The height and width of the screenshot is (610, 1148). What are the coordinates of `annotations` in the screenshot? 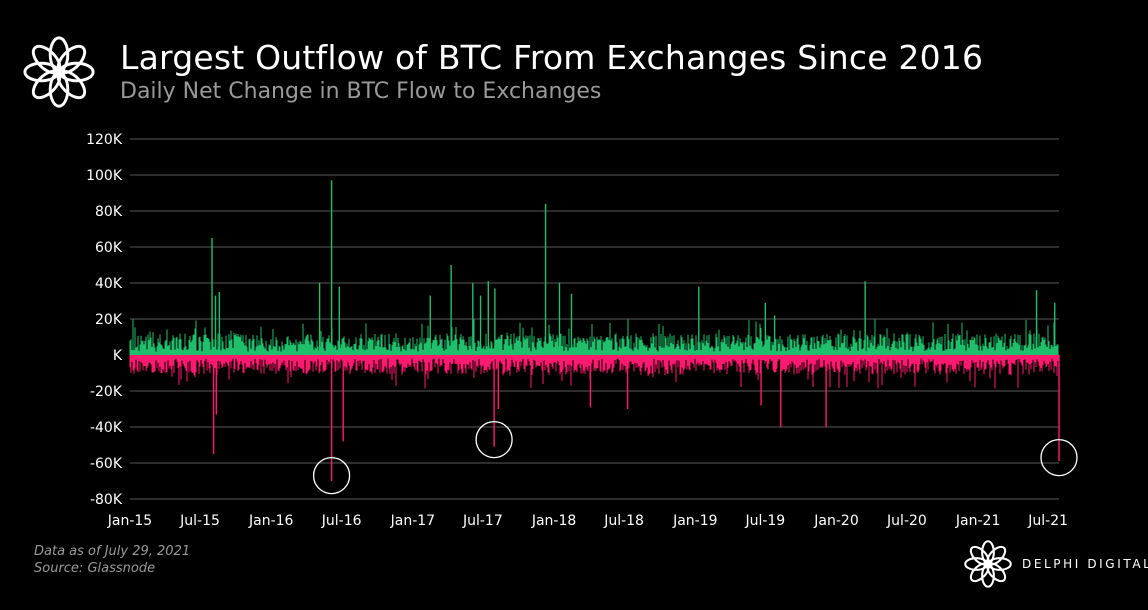 It's located at (695, 457).